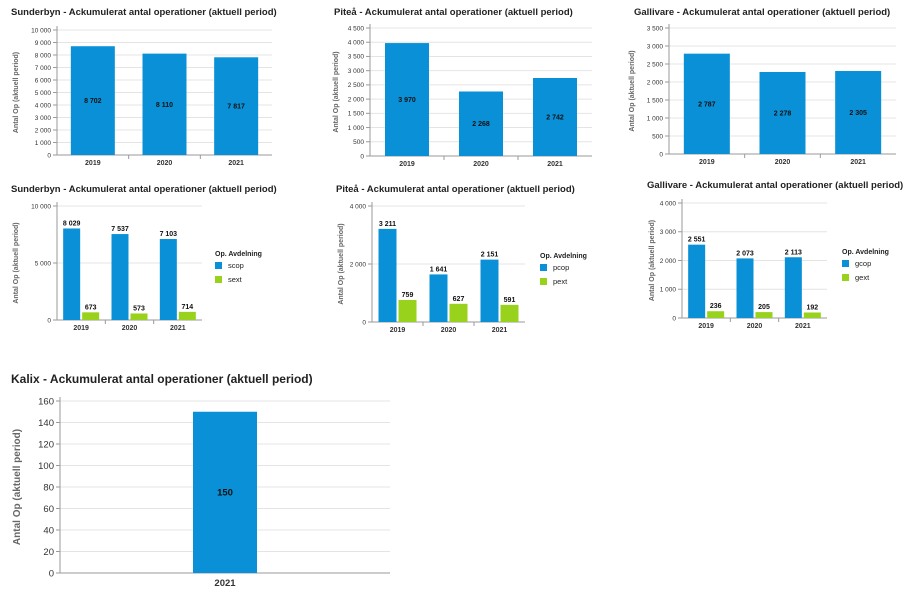 The height and width of the screenshot is (589, 903). Describe the element at coordinates (745, 288) in the screenshot. I see `bar-gcop-2020` at that location.